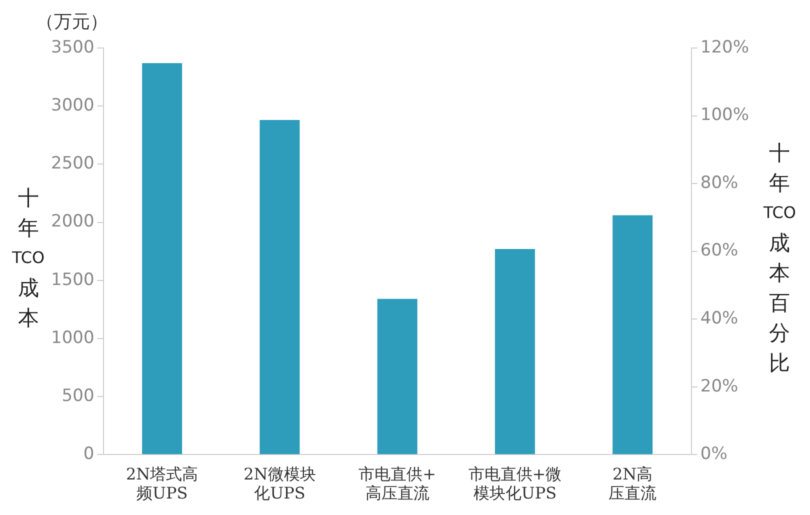 Image resolution: width=810 pixels, height=515 pixels. What do you see at coordinates (397, 483) in the screenshot?
I see `x-tick-label: 市电直供+高压直流` at bounding box center [397, 483].